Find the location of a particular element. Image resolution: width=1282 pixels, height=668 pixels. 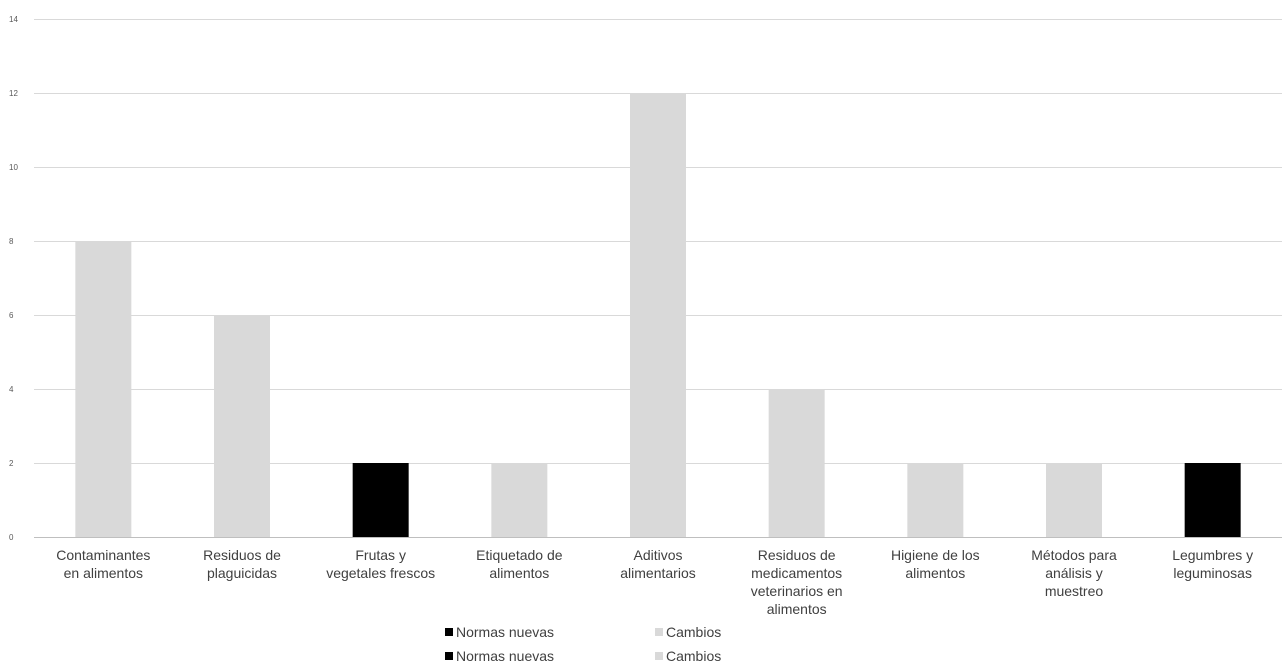

legend-row-2: Normas nuevas Cambios is located at coordinates (641, 658).